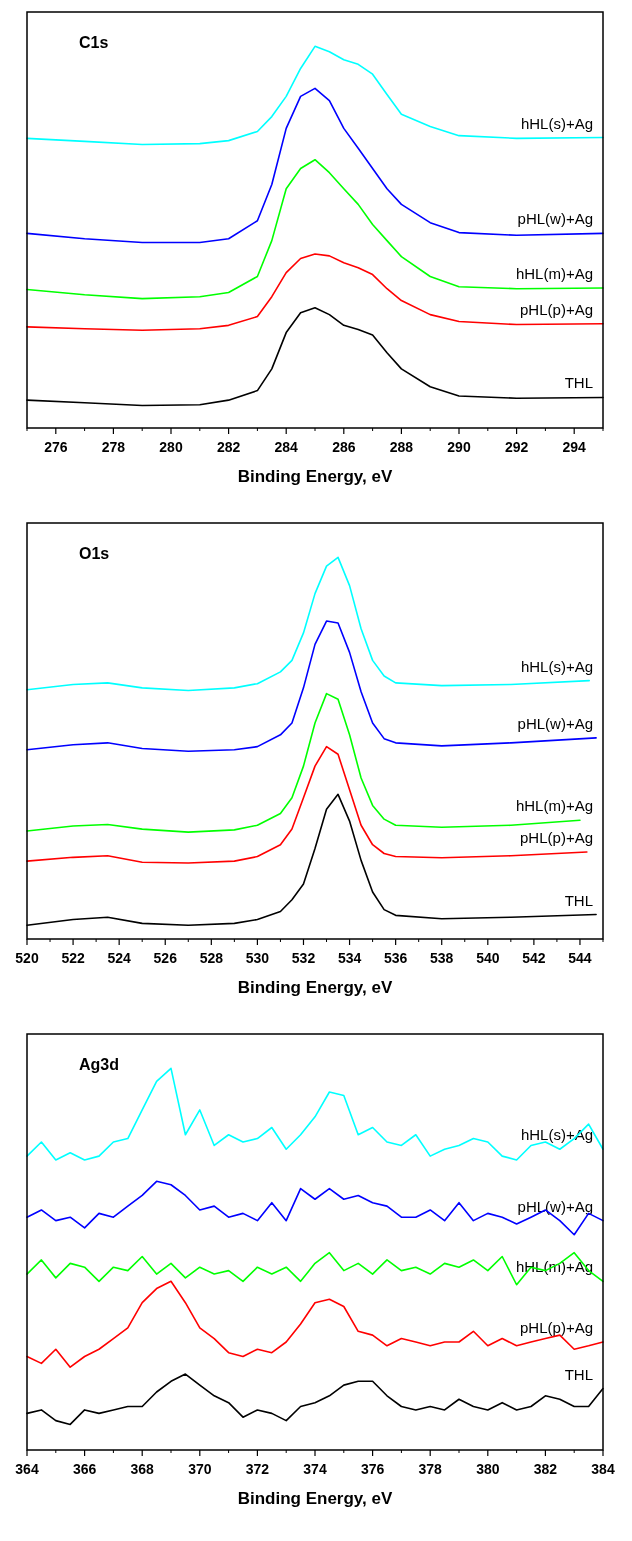  Describe the element at coordinates (401, 447) in the screenshot. I see `x-tick-label: 288` at that location.